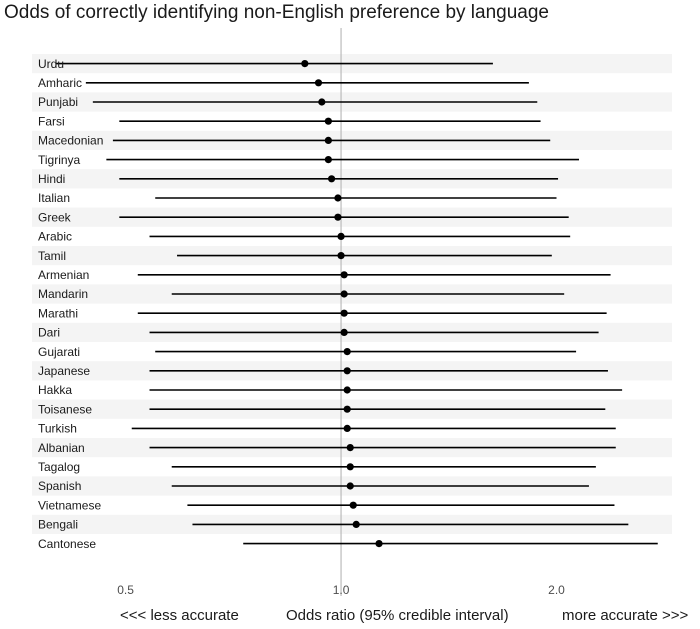 The width and height of the screenshot is (700, 629). I want to click on estimate-albanian, so click(350, 448).